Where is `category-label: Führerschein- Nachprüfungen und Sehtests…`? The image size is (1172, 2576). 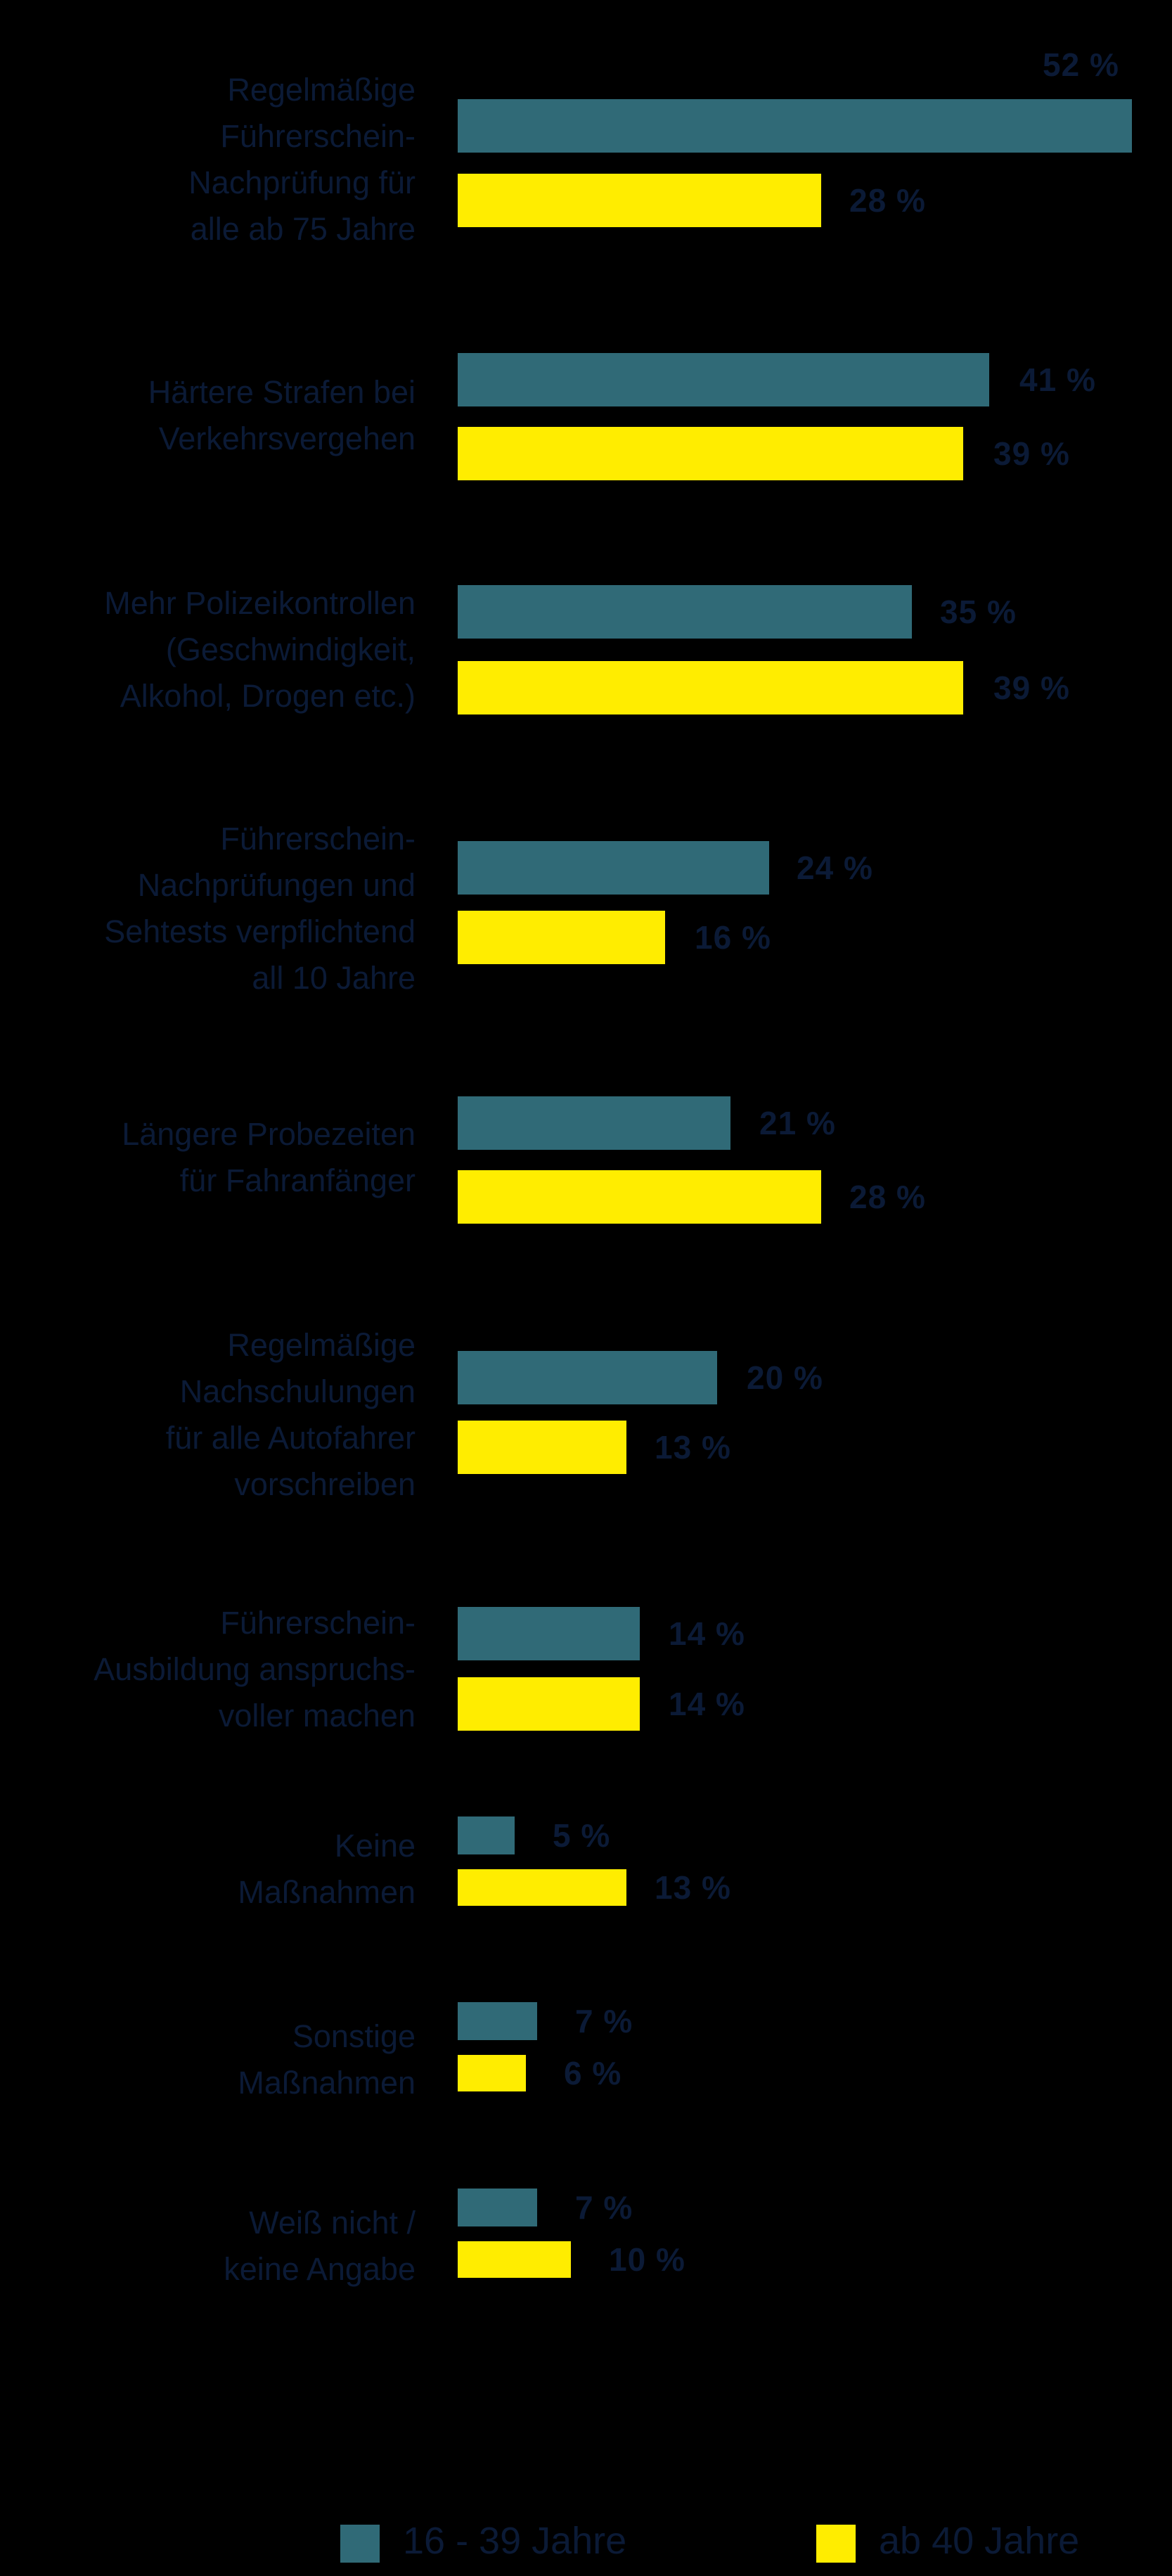 category-label: Führerschein- Nachprüfungen und Sehtests… is located at coordinates (260, 908).